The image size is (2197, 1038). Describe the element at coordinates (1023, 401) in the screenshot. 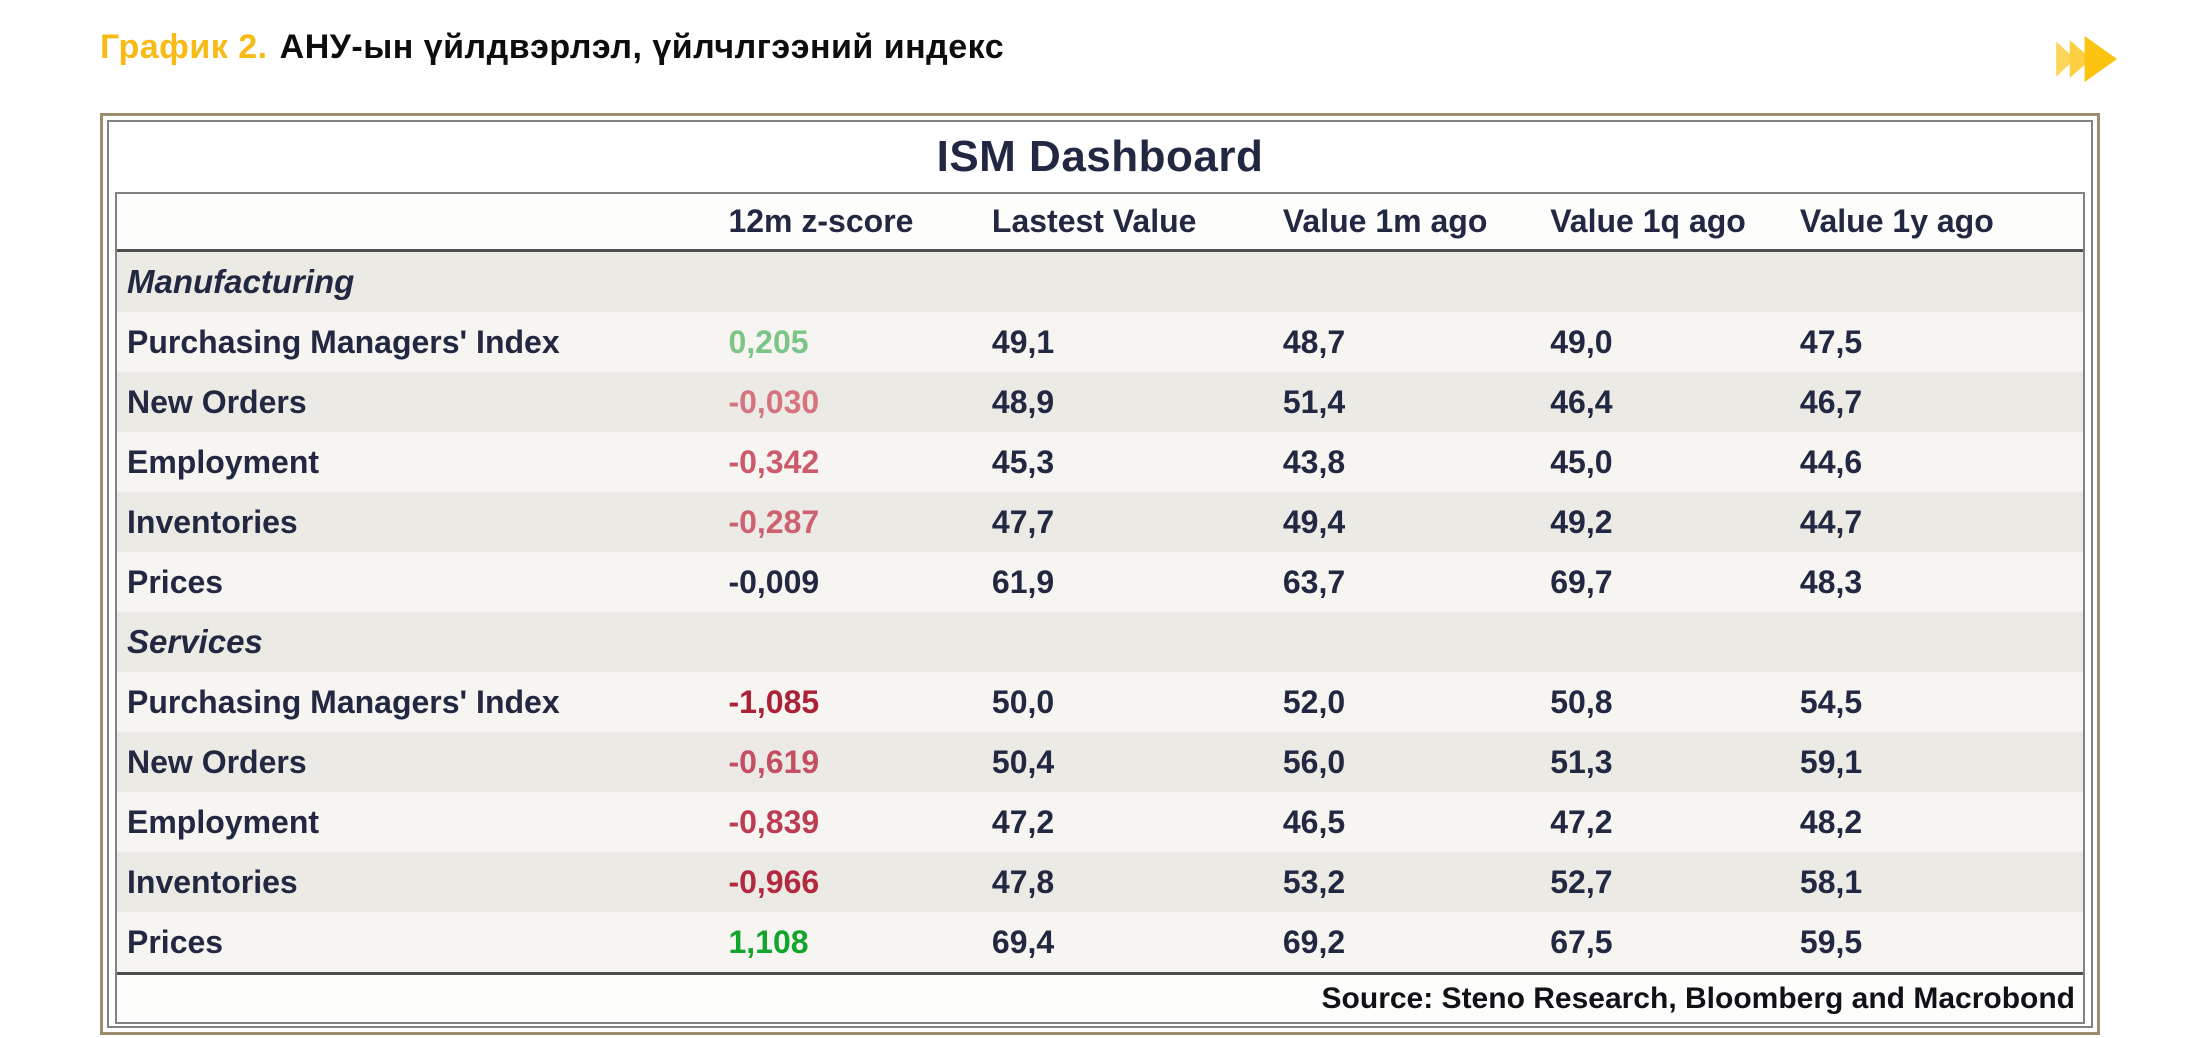

I see `value-cell: 48,9` at that location.